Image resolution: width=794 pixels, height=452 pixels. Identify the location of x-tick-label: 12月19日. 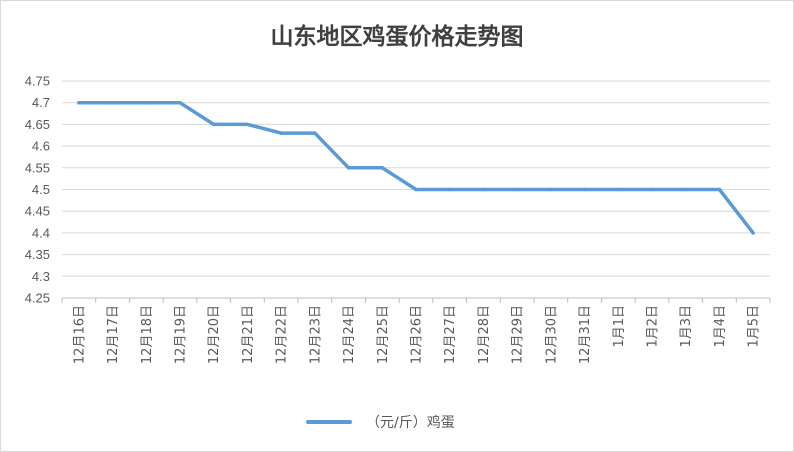
(181, 334).